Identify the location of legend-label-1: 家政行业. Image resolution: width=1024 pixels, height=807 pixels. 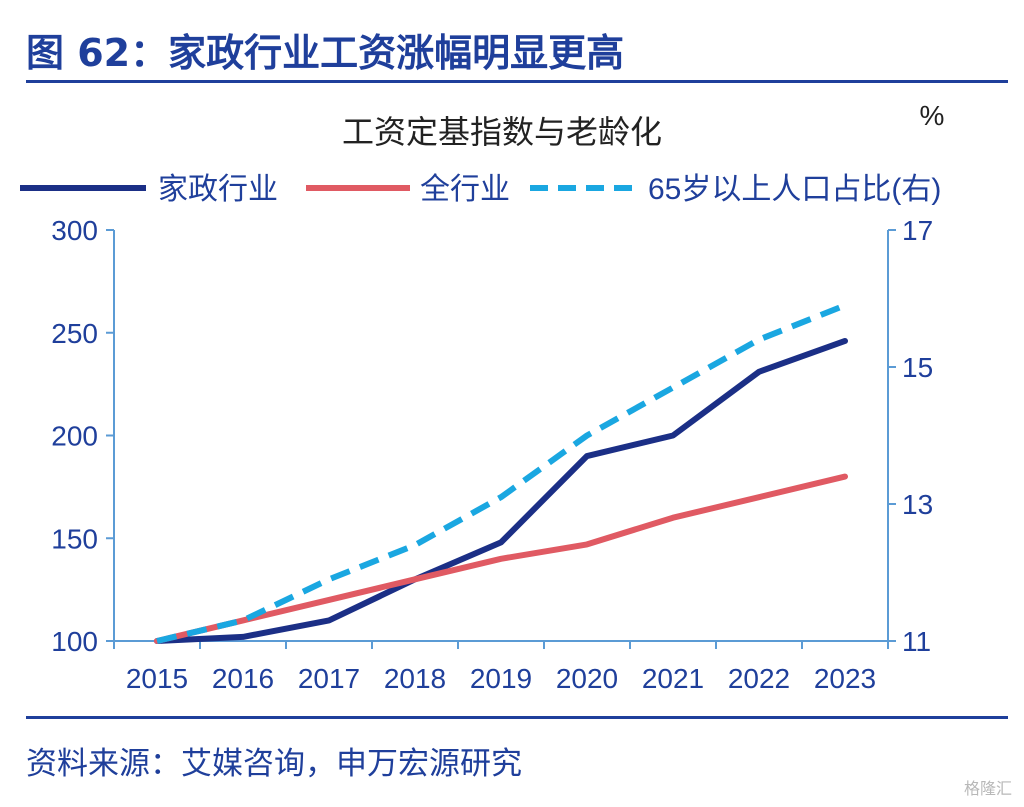
(218, 189).